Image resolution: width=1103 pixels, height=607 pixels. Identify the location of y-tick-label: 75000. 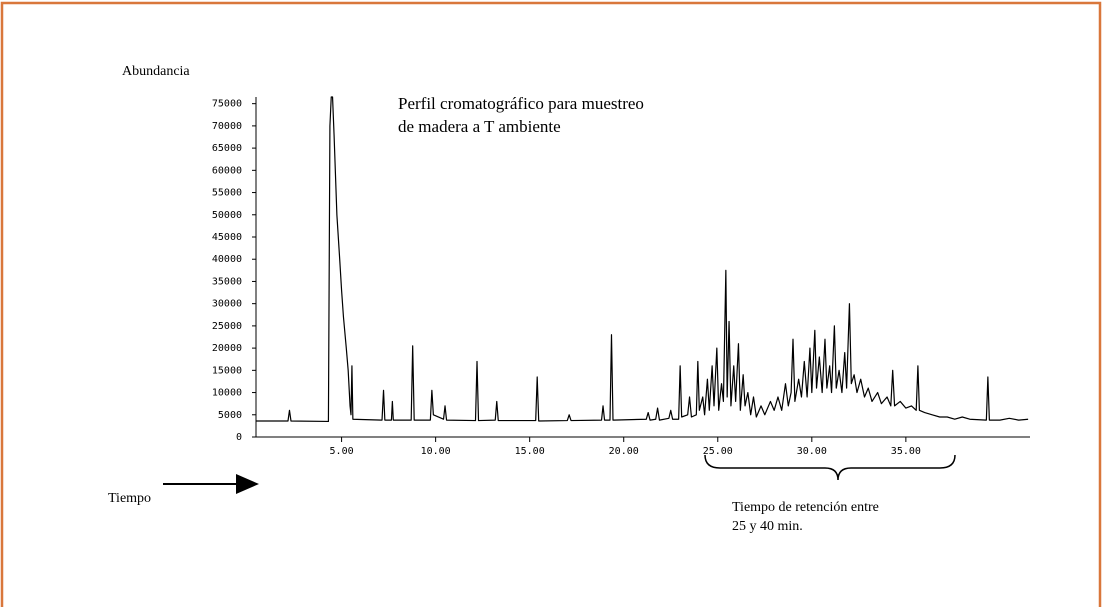
(227, 104).